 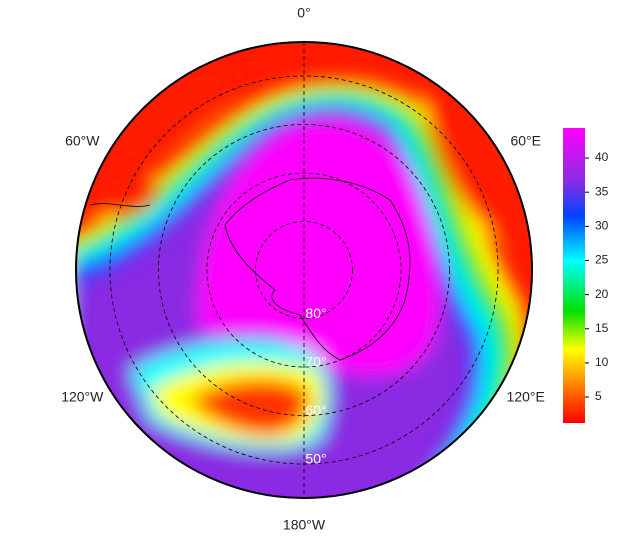 I want to click on colorbar-tick-label: 20, so click(x=602, y=294).